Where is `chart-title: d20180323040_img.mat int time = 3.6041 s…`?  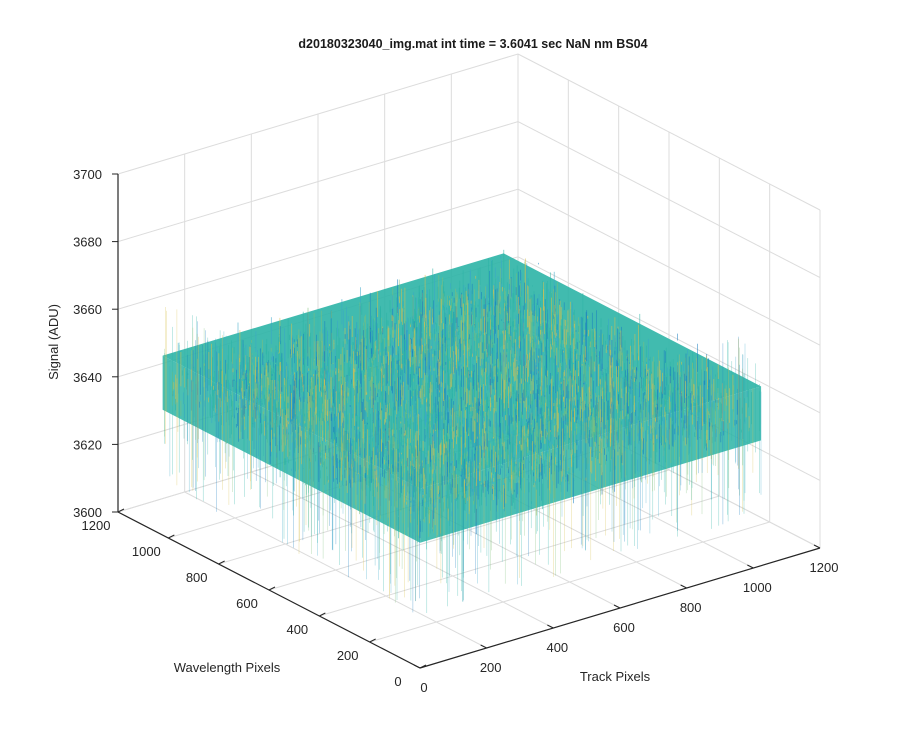
chart-title: d20180323040_img.mat int time = 3.6041 s… is located at coordinates (472, 44).